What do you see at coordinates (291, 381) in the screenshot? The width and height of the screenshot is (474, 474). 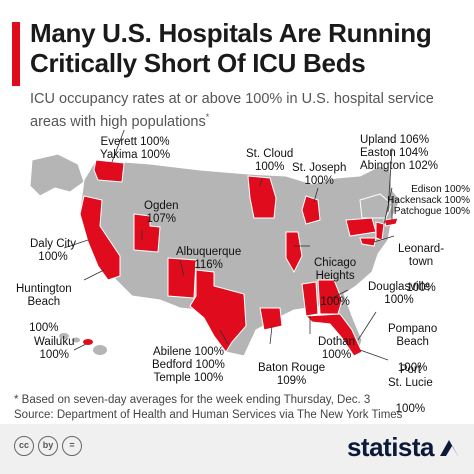 I see `label-baton-rouge-value: 109%` at bounding box center [291, 381].